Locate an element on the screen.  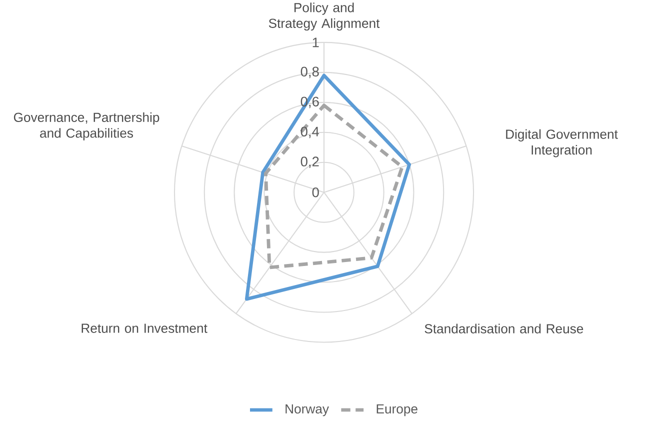
y-tick-label: 1 is located at coordinates (315, 43).